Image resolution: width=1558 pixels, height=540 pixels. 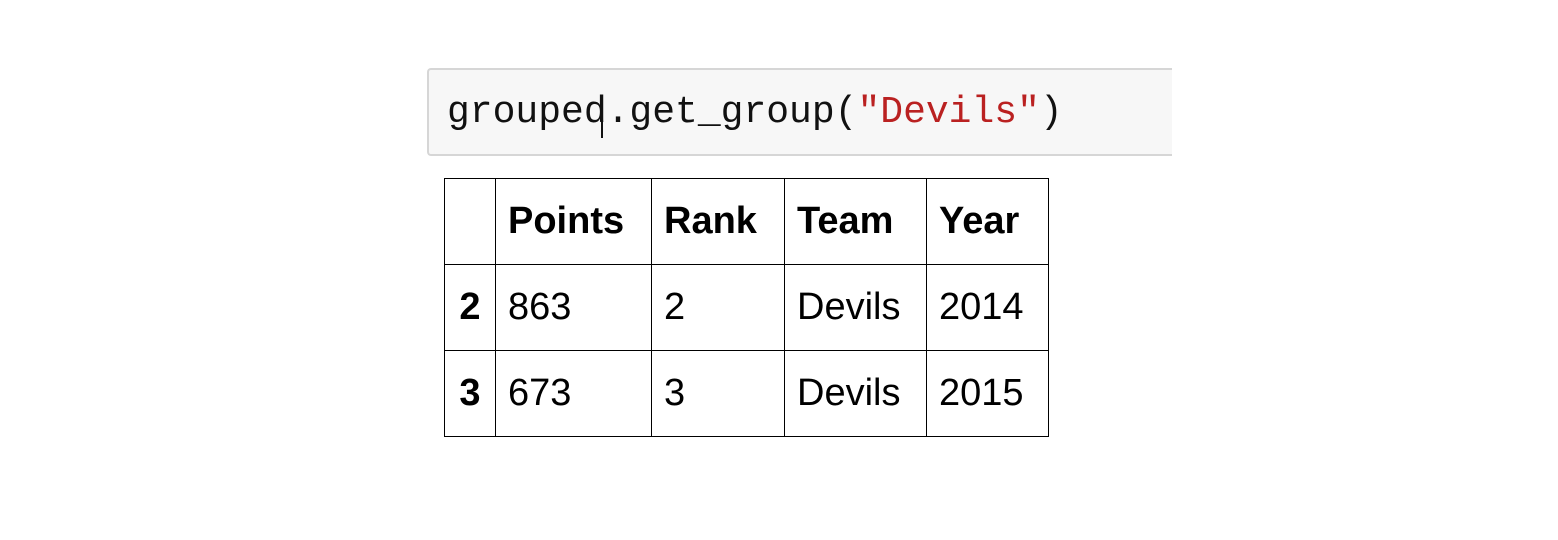 What do you see at coordinates (1051, 112) in the screenshot?
I see `code-suffix: )` at bounding box center [1051, 112].